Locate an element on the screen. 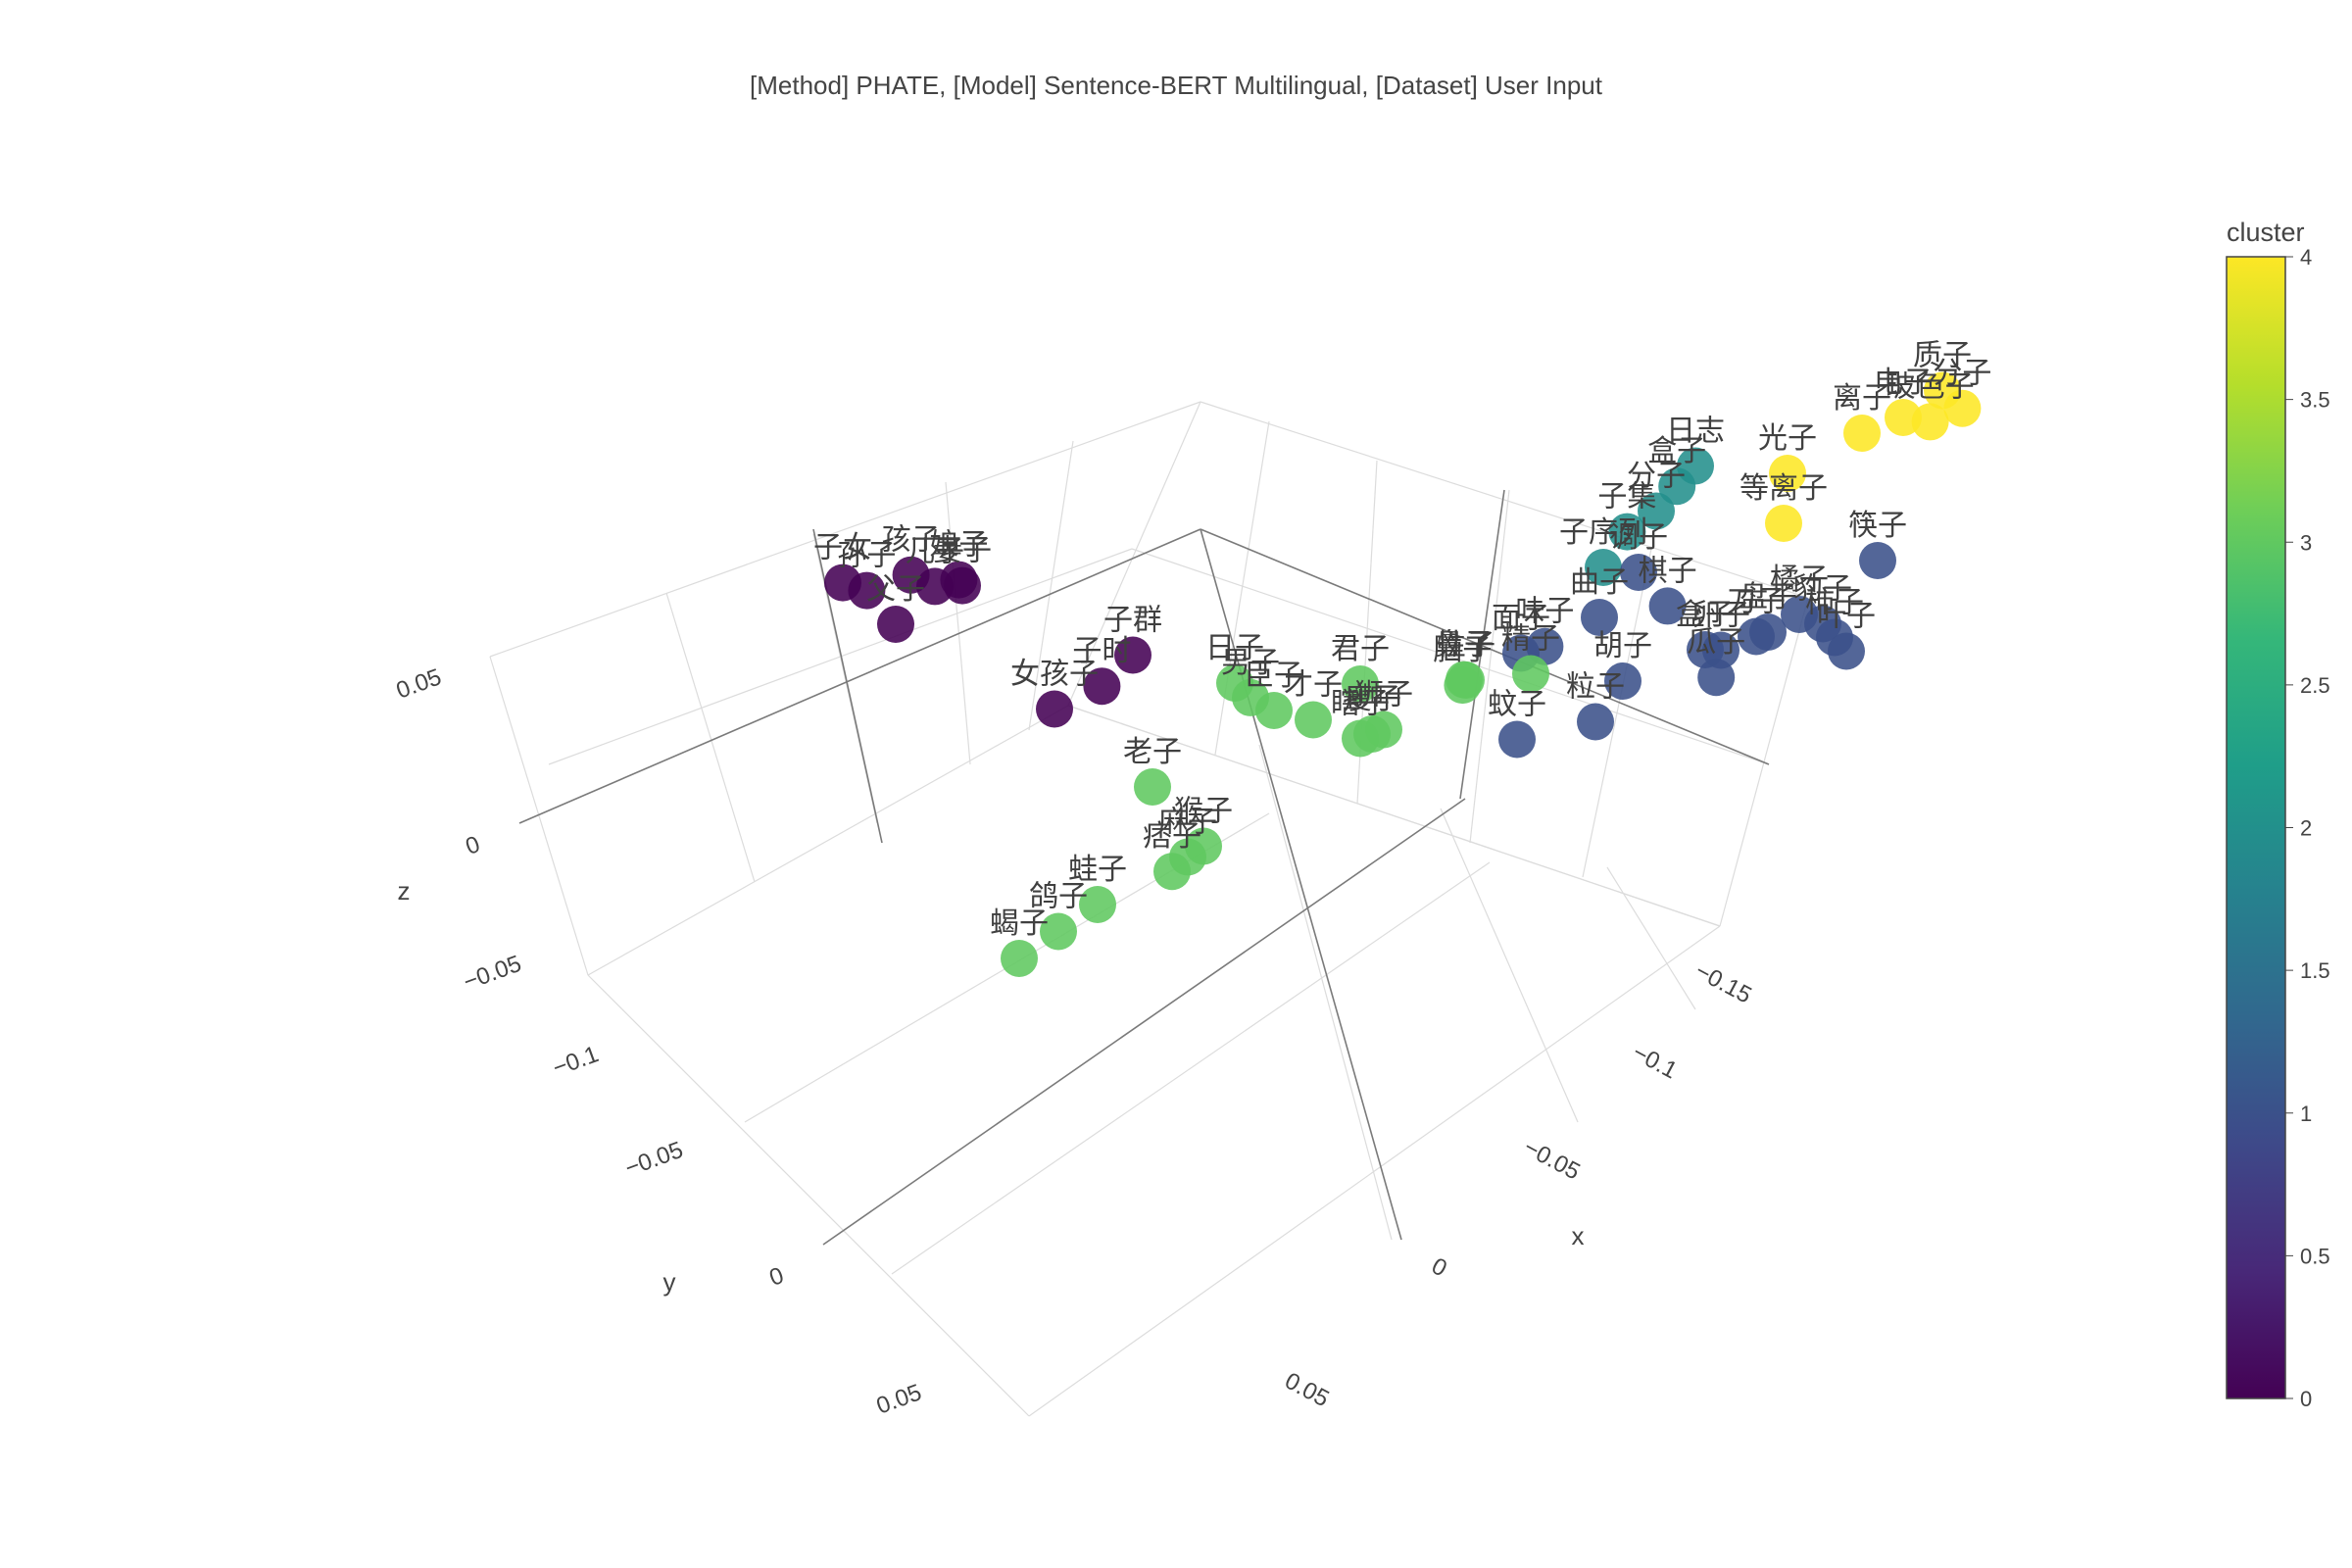 This screenshot has width=2352, height=1568. colorbar-tick-label: 3 is located at coordinates (2306, 542).